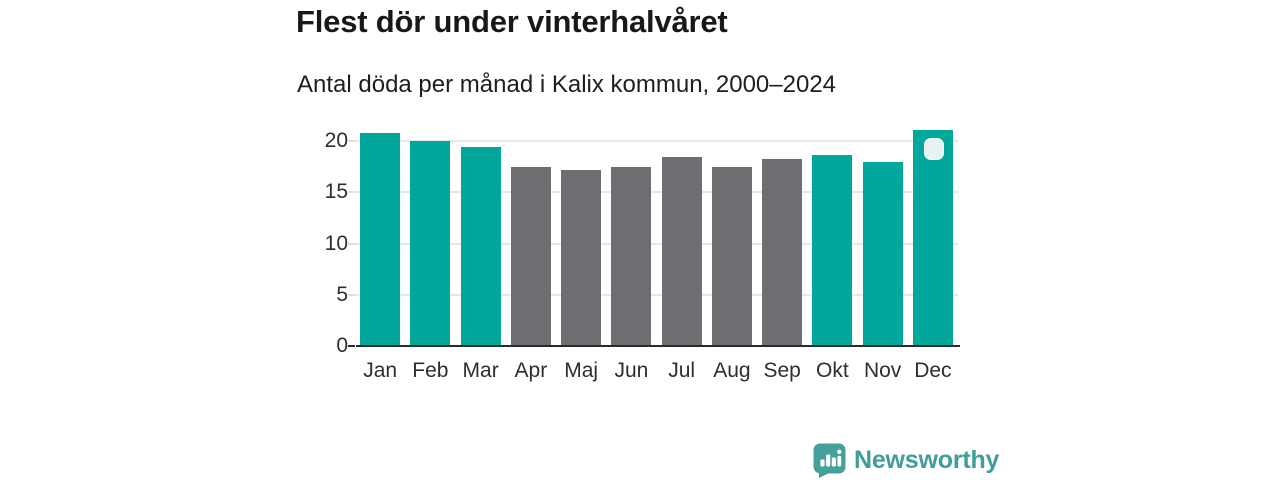 Image resolution: width=1280 pixels, height=480 pixels. I want to click on bar-okt, so click(832, 250).